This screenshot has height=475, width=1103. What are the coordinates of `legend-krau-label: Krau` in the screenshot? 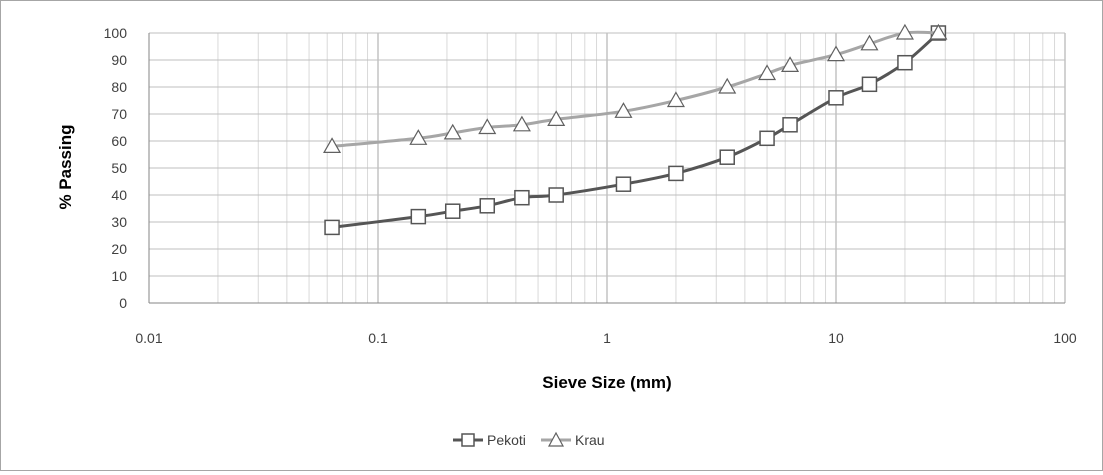 It's located at (590, 440).